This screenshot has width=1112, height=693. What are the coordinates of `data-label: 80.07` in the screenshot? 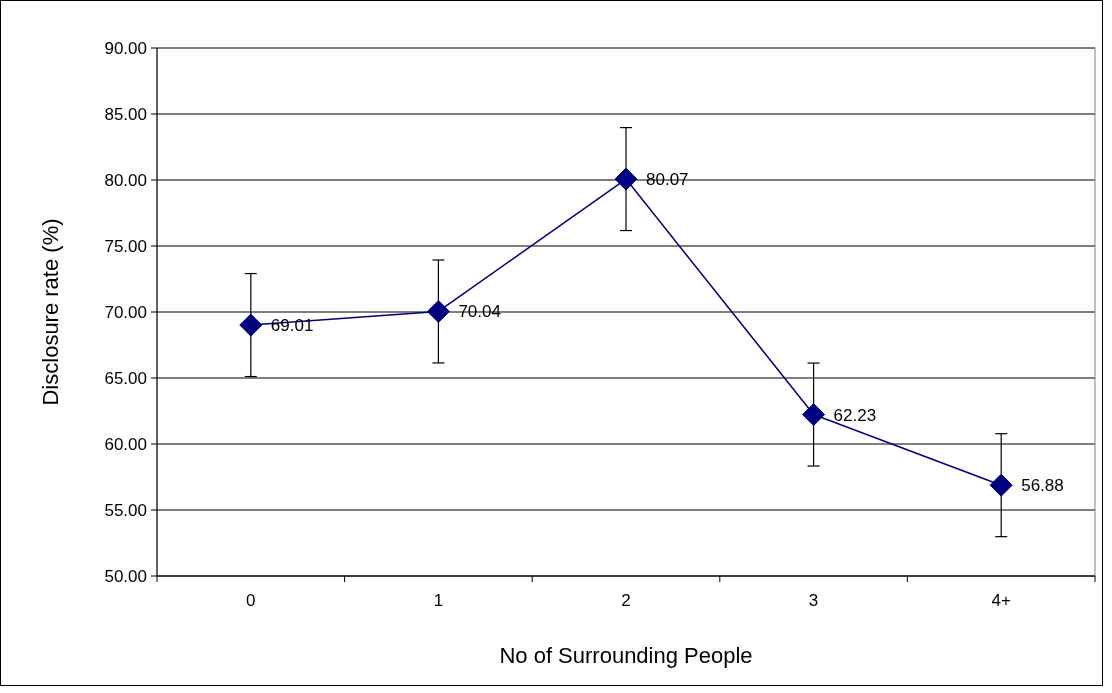 It's located at (667, 180).